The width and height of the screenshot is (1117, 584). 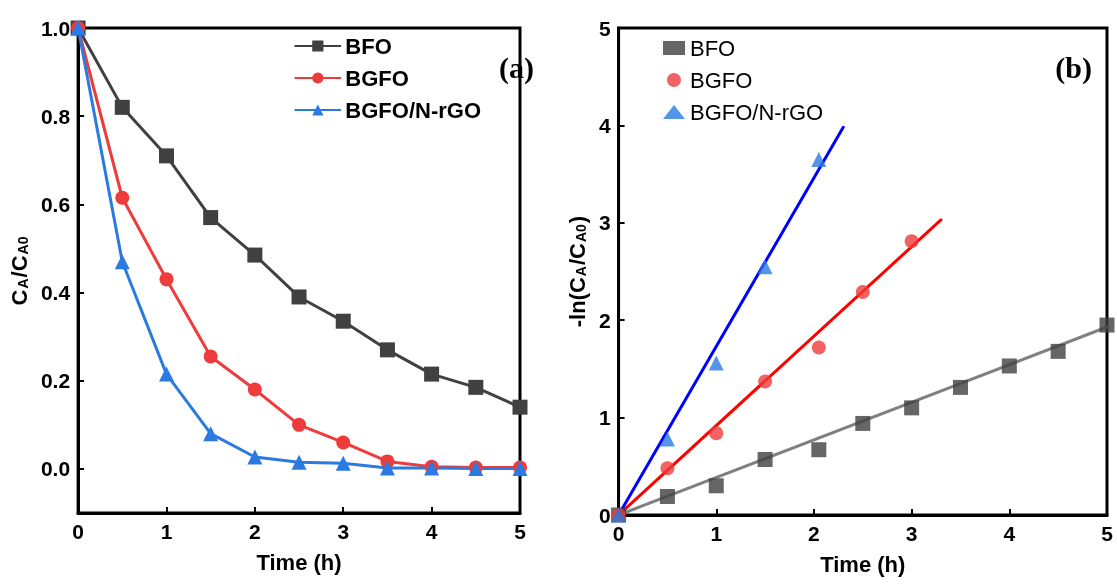 What do you see at coordinates (604, 320) in the screenshot?
I see `y-tick-label: 2` at bounding box center [604, 320].